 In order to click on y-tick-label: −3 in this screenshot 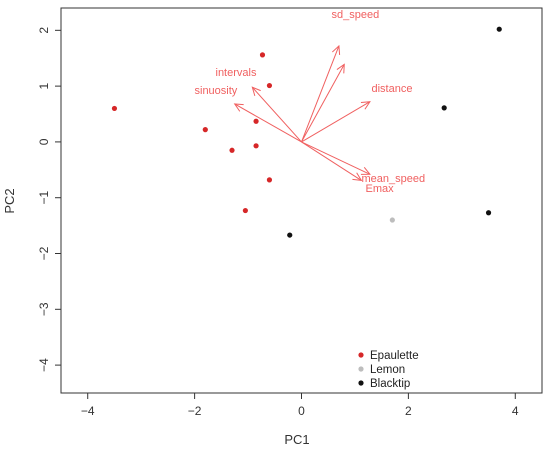, I will do `click(44, 309)`.